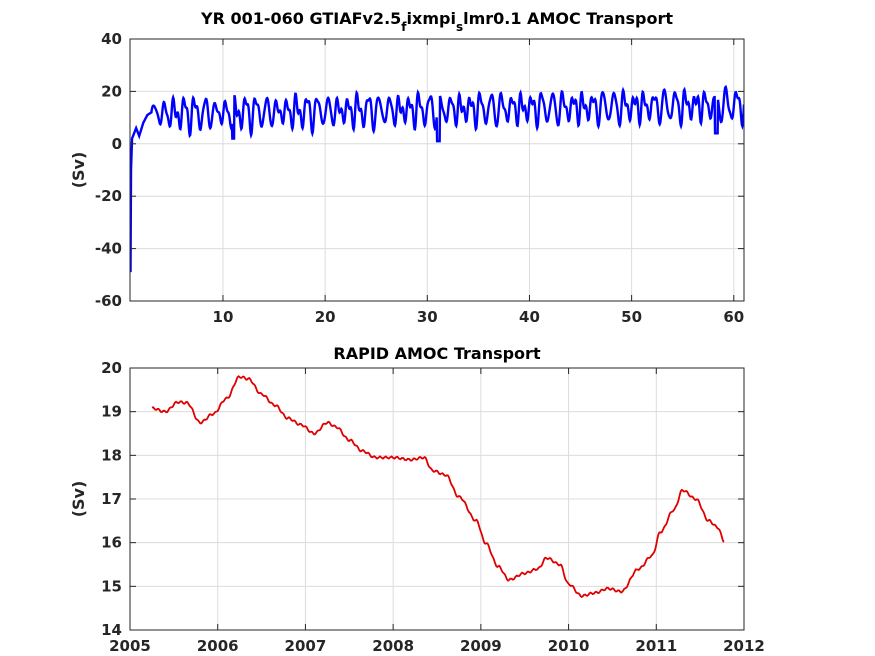  I want to click on x-tick-label: 2012, so click(744, 646).